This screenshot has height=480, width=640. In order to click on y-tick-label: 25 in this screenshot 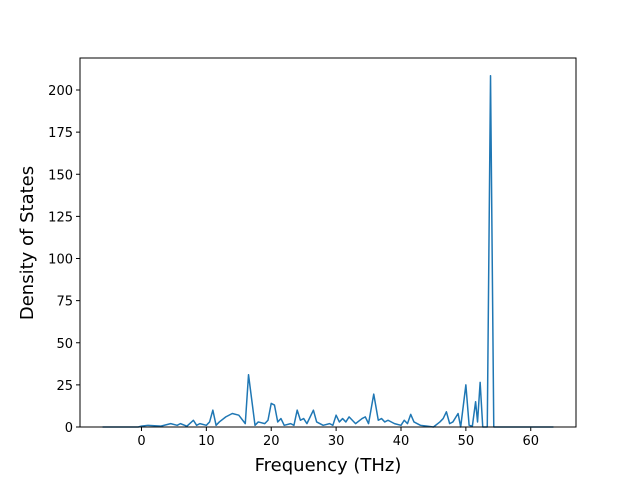, I will do `click(64, 386)`.